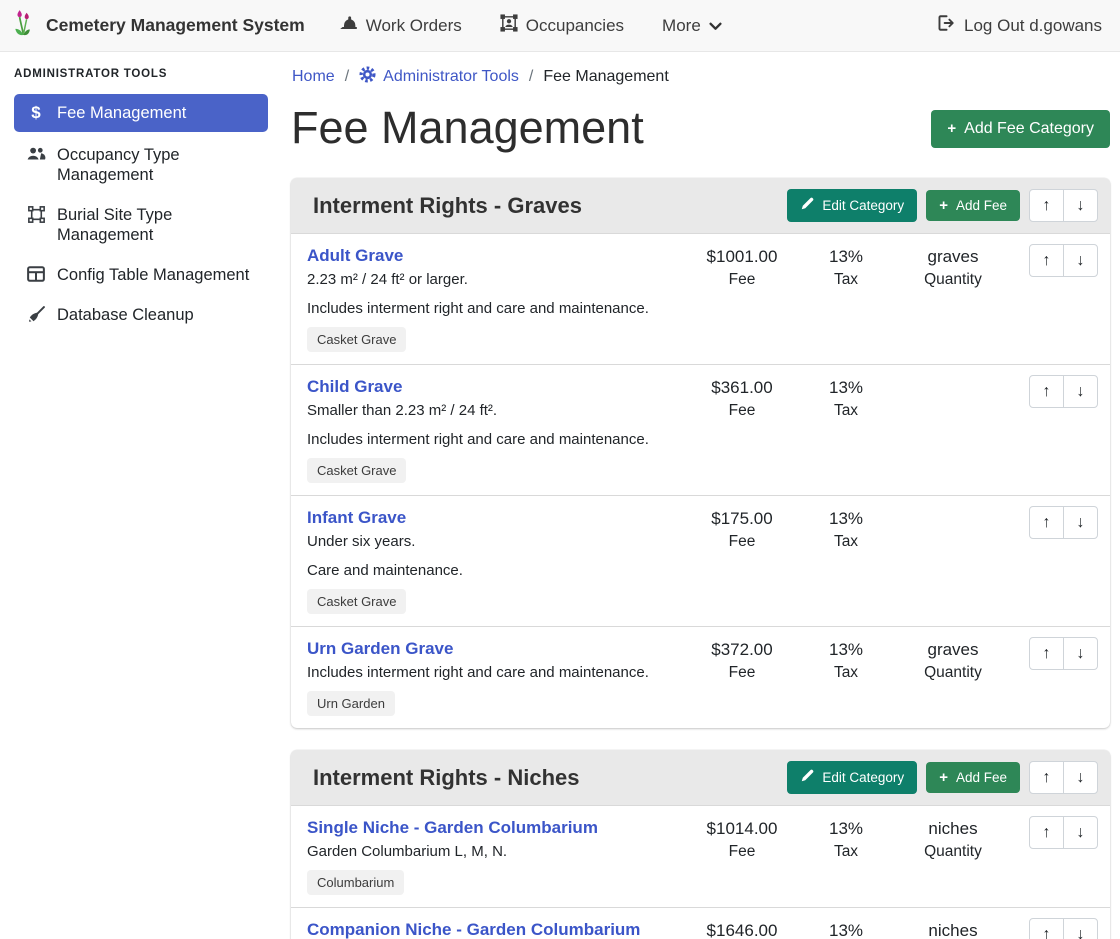 The height and width of the screenshot is (939, 1120). I want to click on fee-name-link: Child Grave, so click(355, 386).